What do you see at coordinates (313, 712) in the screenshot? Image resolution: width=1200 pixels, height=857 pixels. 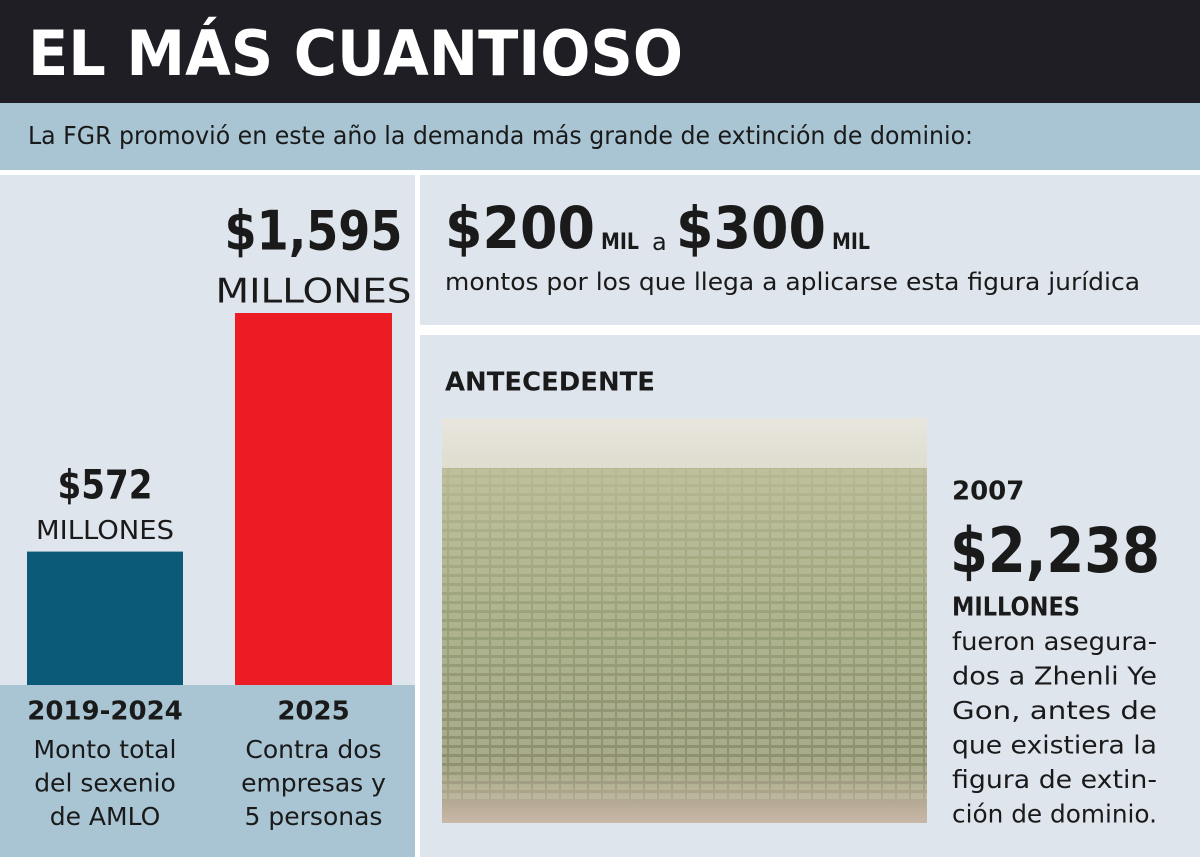 I see `category-label: 2025` at bounding box center [313, 712].